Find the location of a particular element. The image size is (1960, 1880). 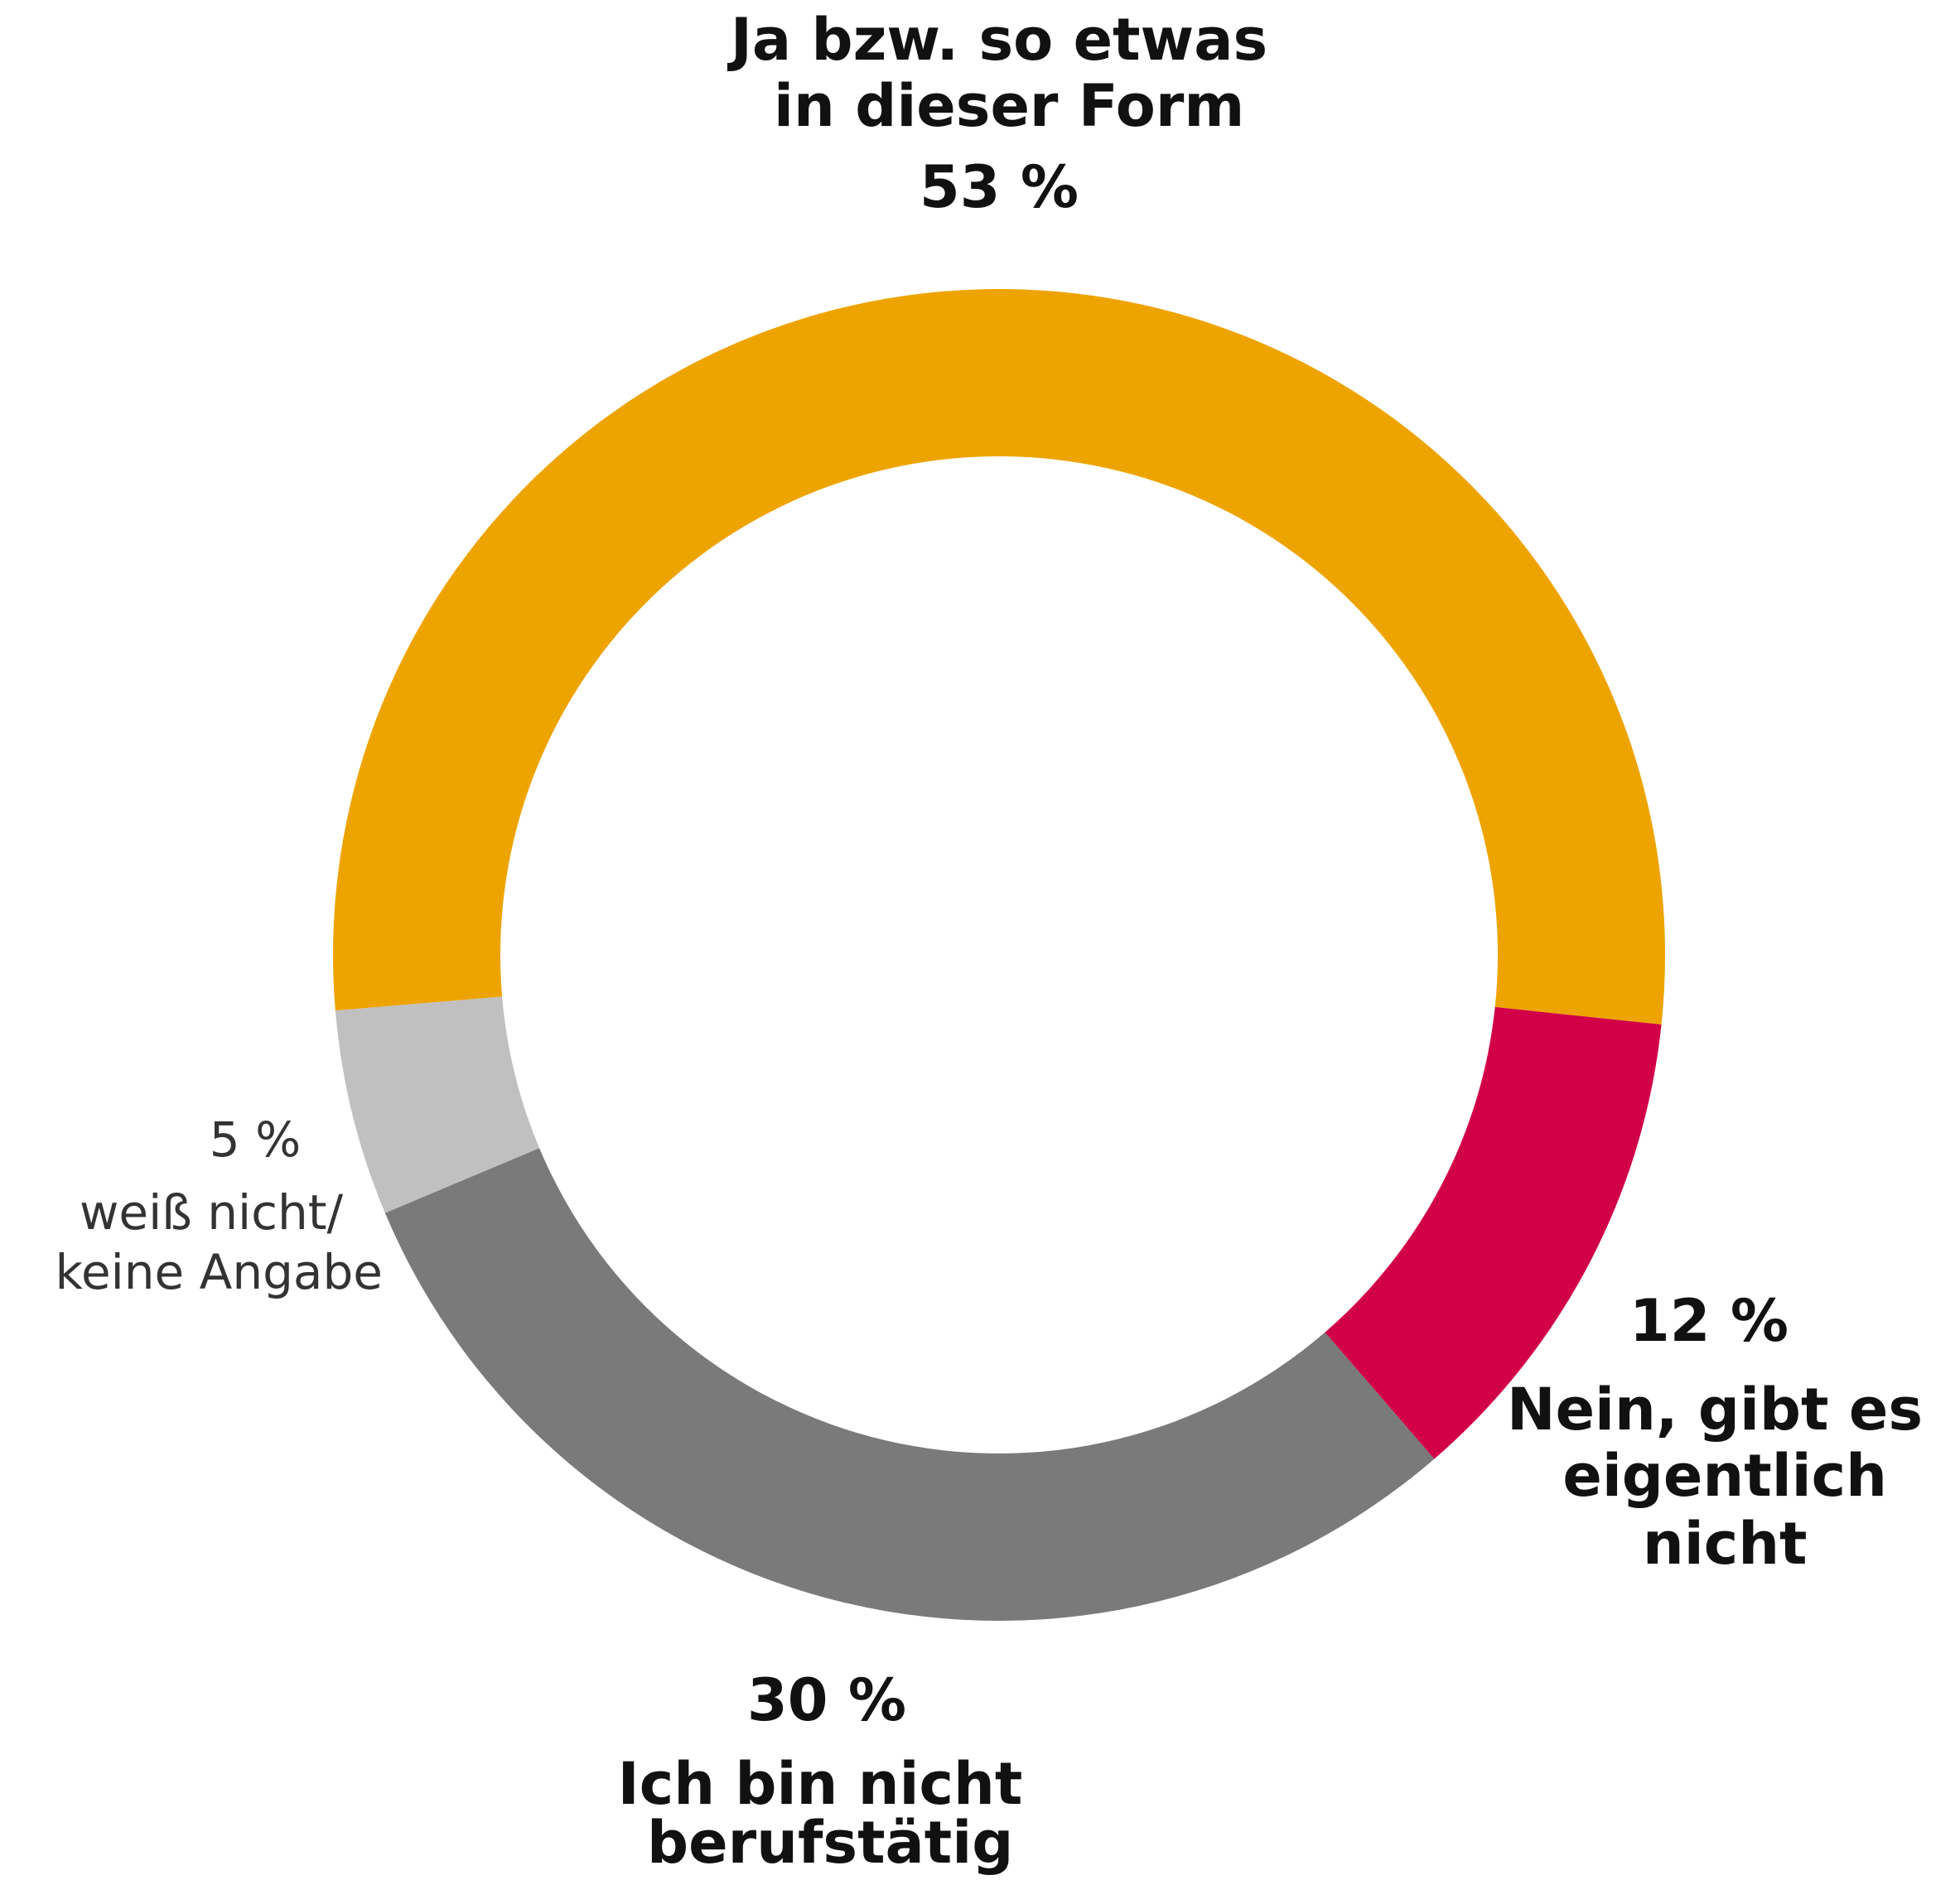

value-label: 5 % is located at coordinates (255, 1139).